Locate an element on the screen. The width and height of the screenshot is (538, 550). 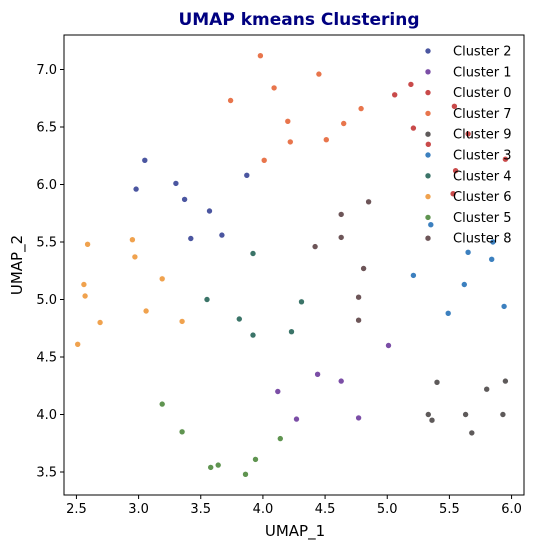
x-tick-label: 4.0 is located at coordinates (263, 509).